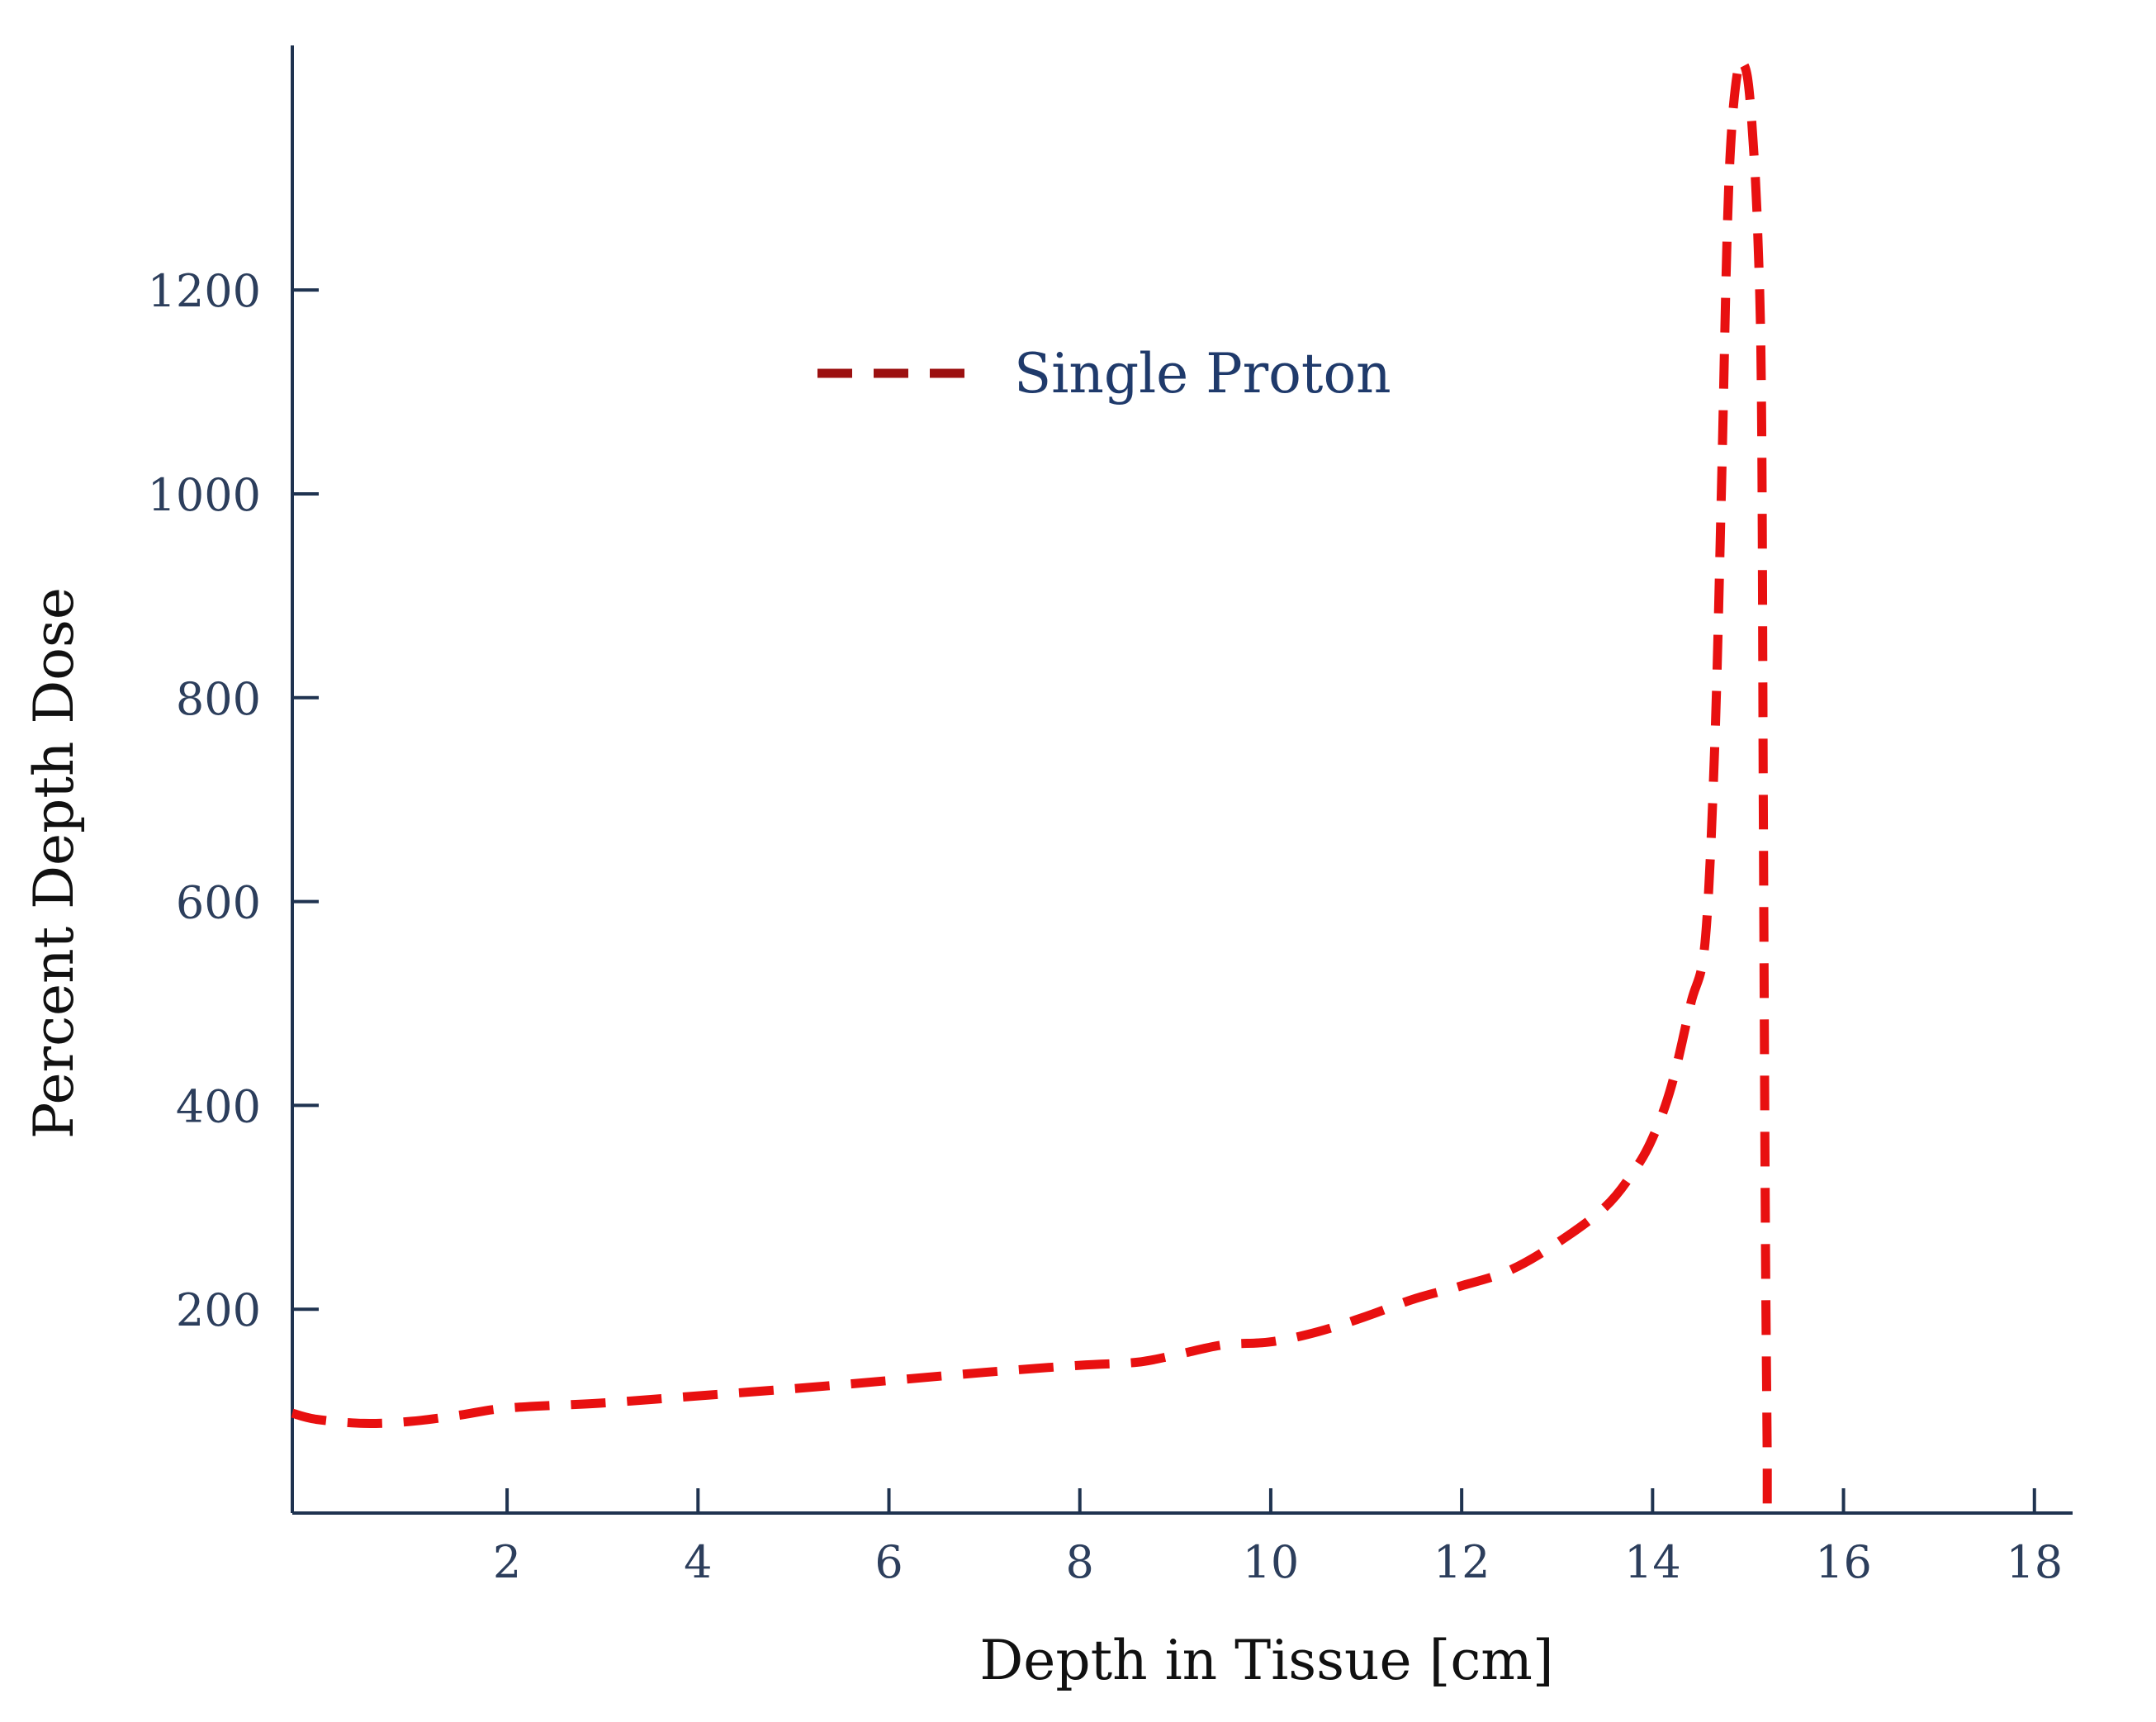 The width and height of the screenshot is (2156, 1722). I want to click on y-tick-label: 800, so click(219, 699).